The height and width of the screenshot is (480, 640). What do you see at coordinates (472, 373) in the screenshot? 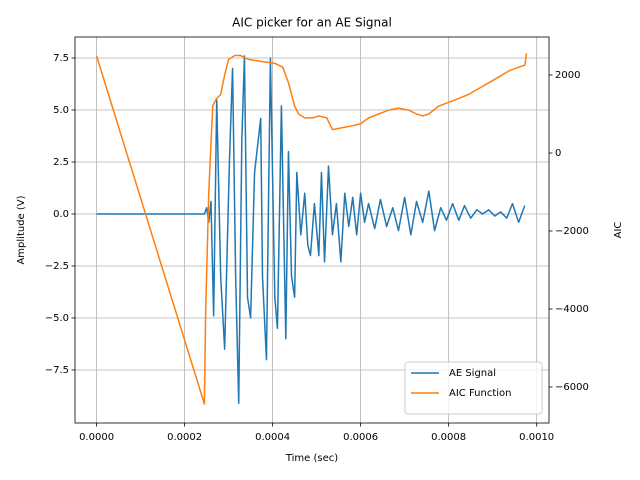
I see `legend-label: AE Signal` at bounding box center [472, 373].